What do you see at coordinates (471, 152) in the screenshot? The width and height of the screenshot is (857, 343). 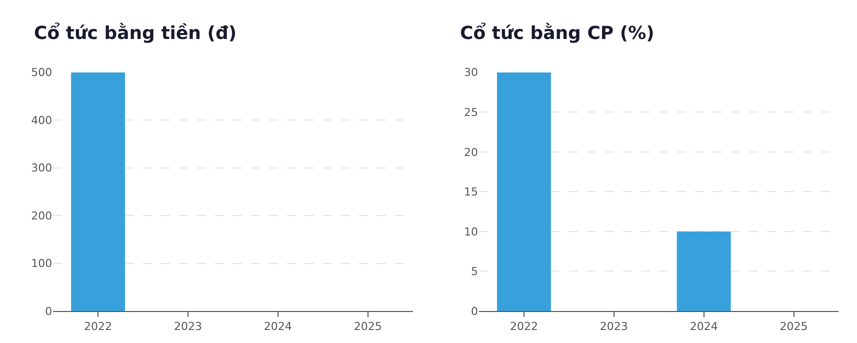 I see `y-tick-label: 20` at bounding box center [471, 152].